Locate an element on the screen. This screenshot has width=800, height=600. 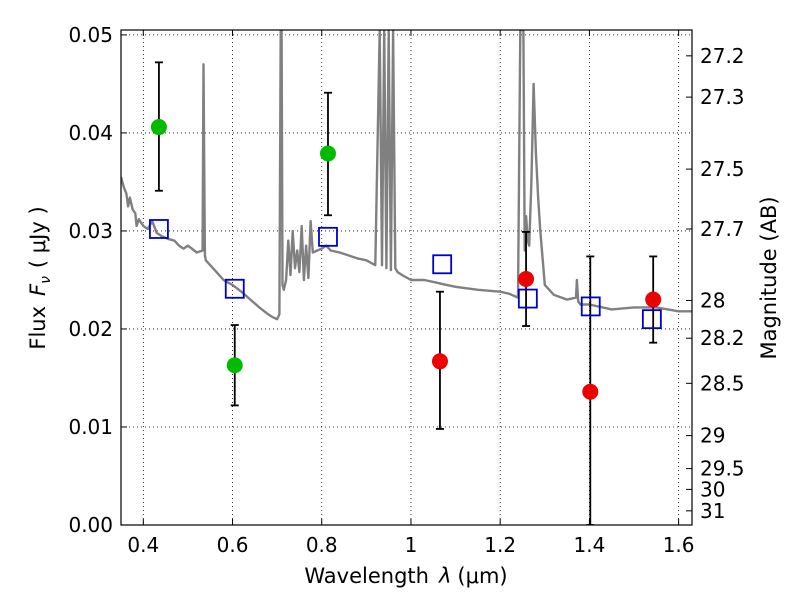
y-tick-label: 0.03 is located at coordinates (90, 231).